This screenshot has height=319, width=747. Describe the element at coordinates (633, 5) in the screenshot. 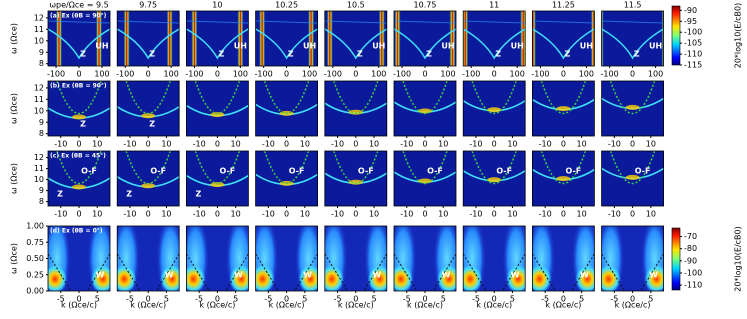

I see `column-title: 11.5` at that location.